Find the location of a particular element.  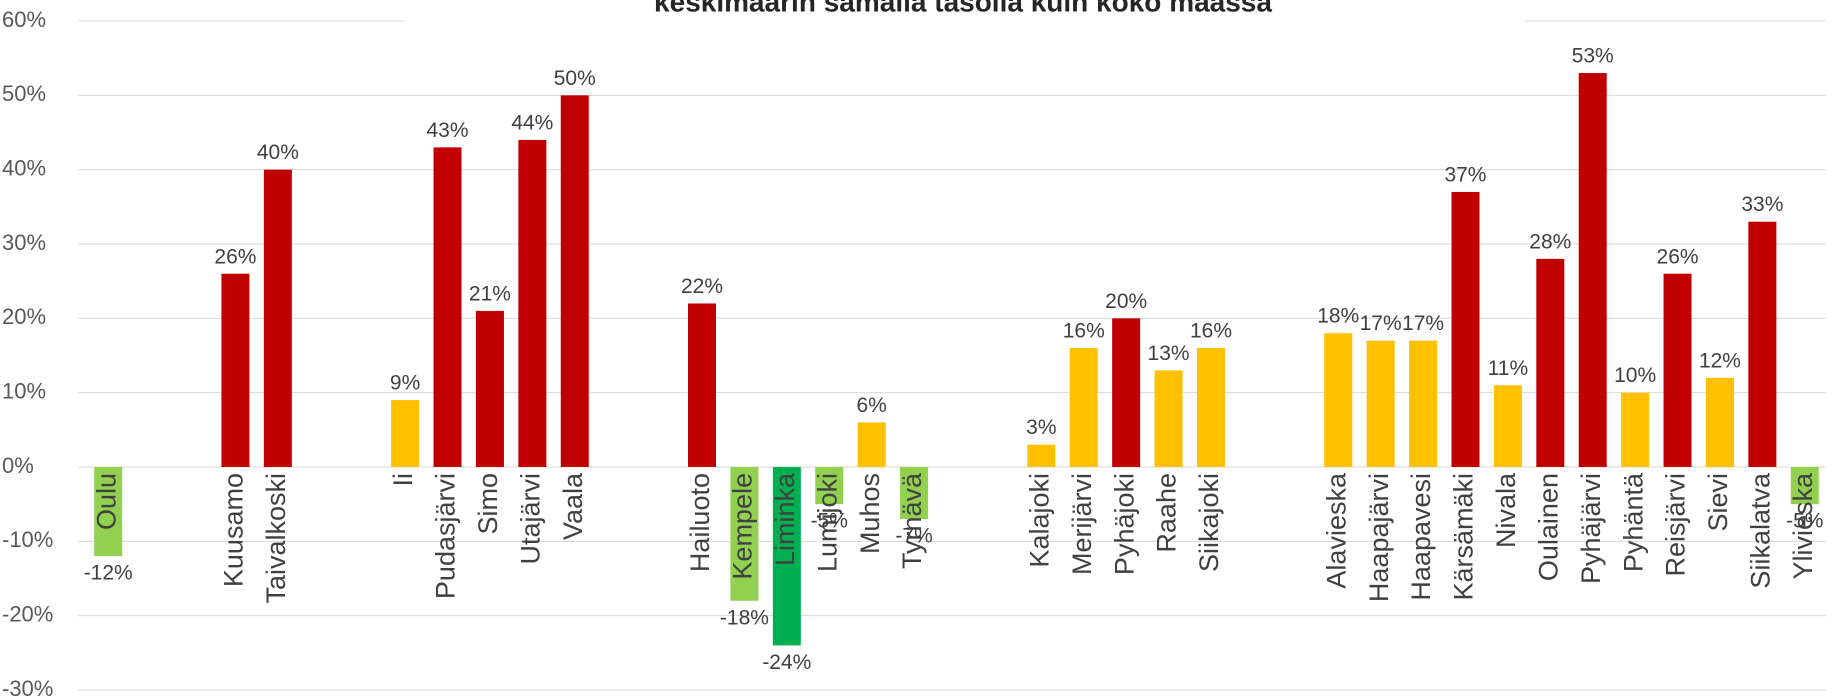

value-label: 37% is located at coordinates (1465, 175).